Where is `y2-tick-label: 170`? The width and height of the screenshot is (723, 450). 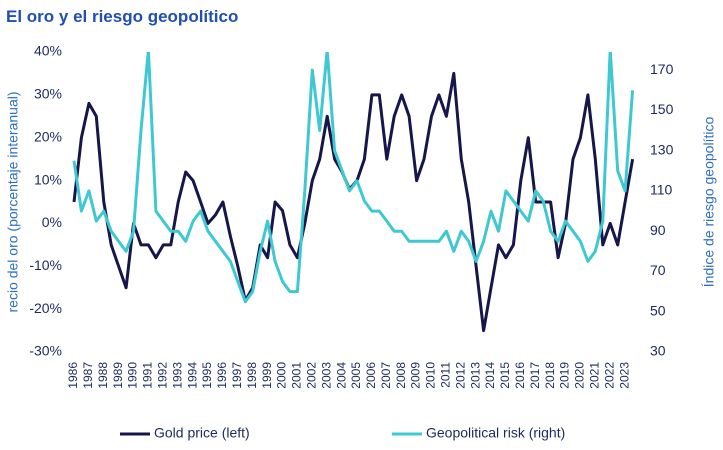 y2-tick-label: 170 is located at coordinates (662, 69).